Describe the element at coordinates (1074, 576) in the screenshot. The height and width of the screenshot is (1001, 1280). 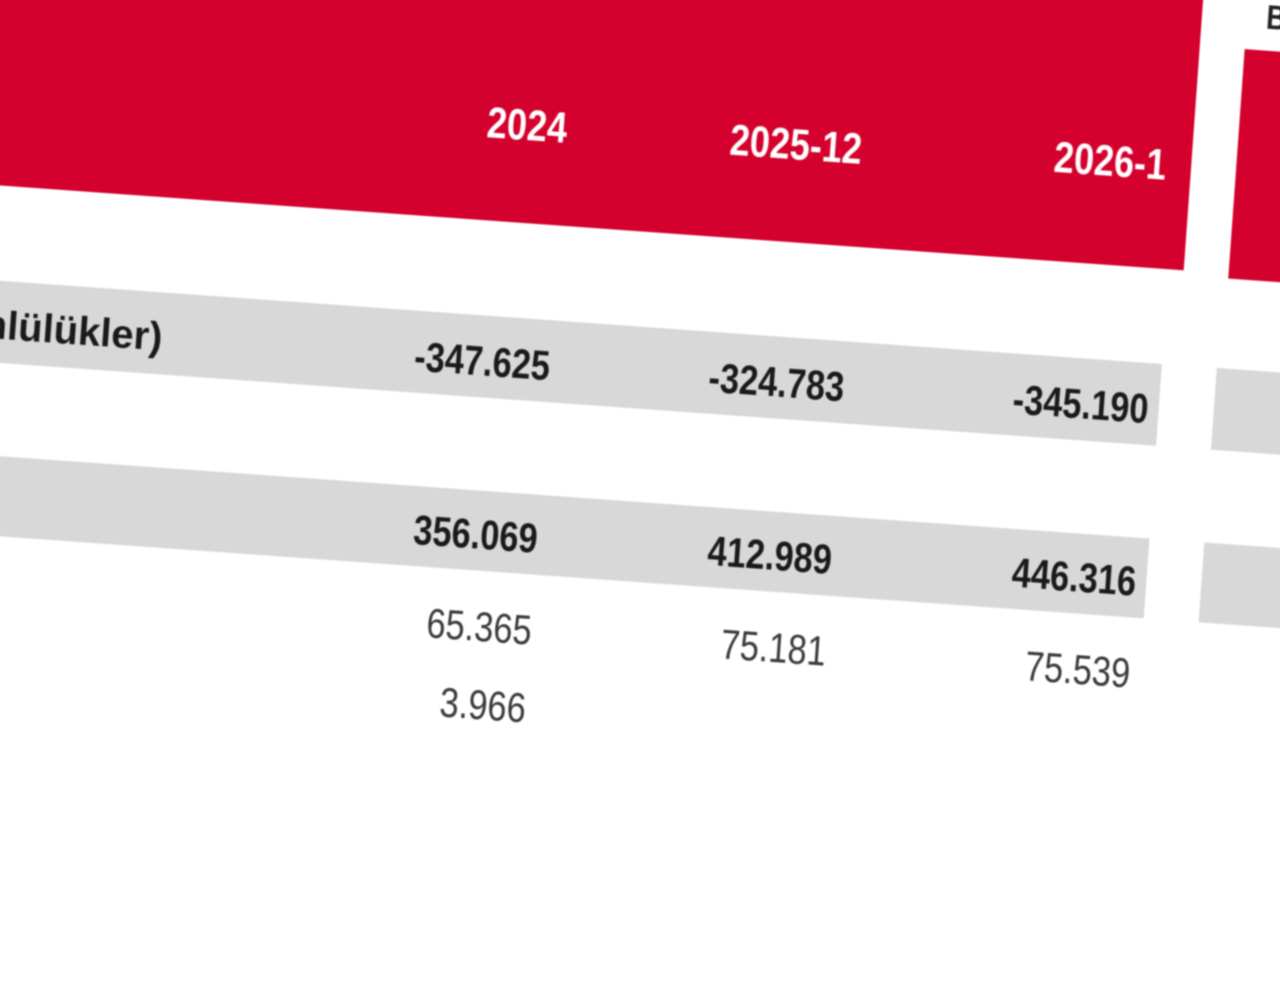
I see `cell: 446.316` at that location.